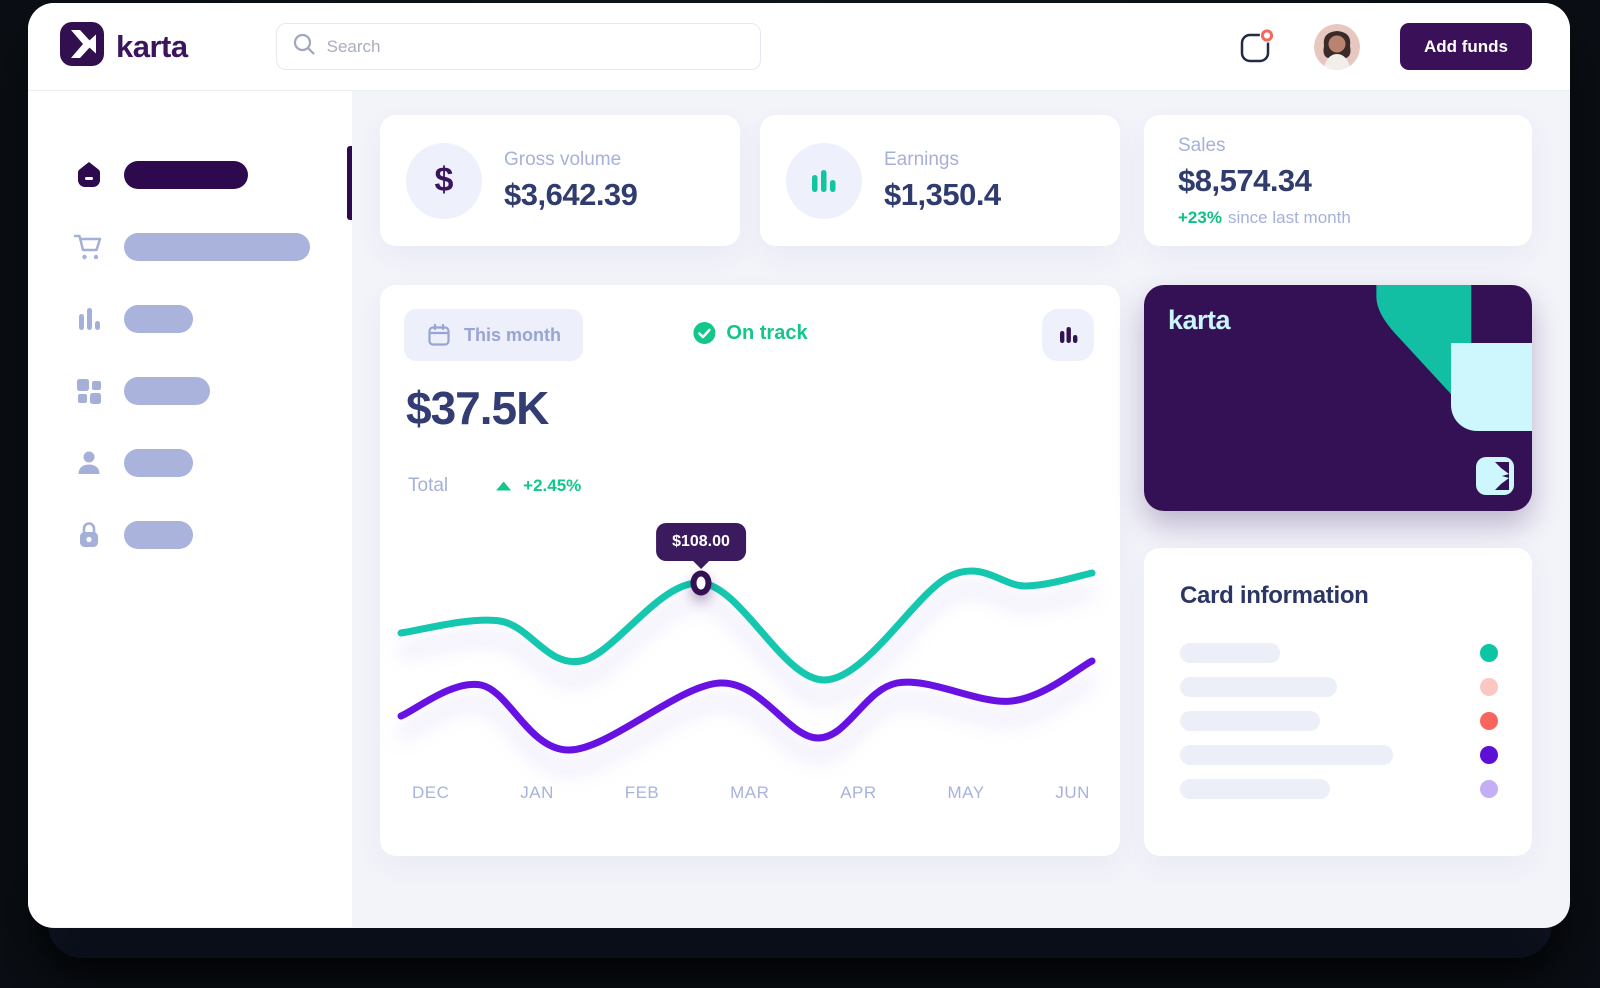 The image size is (1600, 988). What do you see at coordinates (642, 792) in the screenshot?
I see `x-axis-label: FEB` at bounding box center [642, 792].